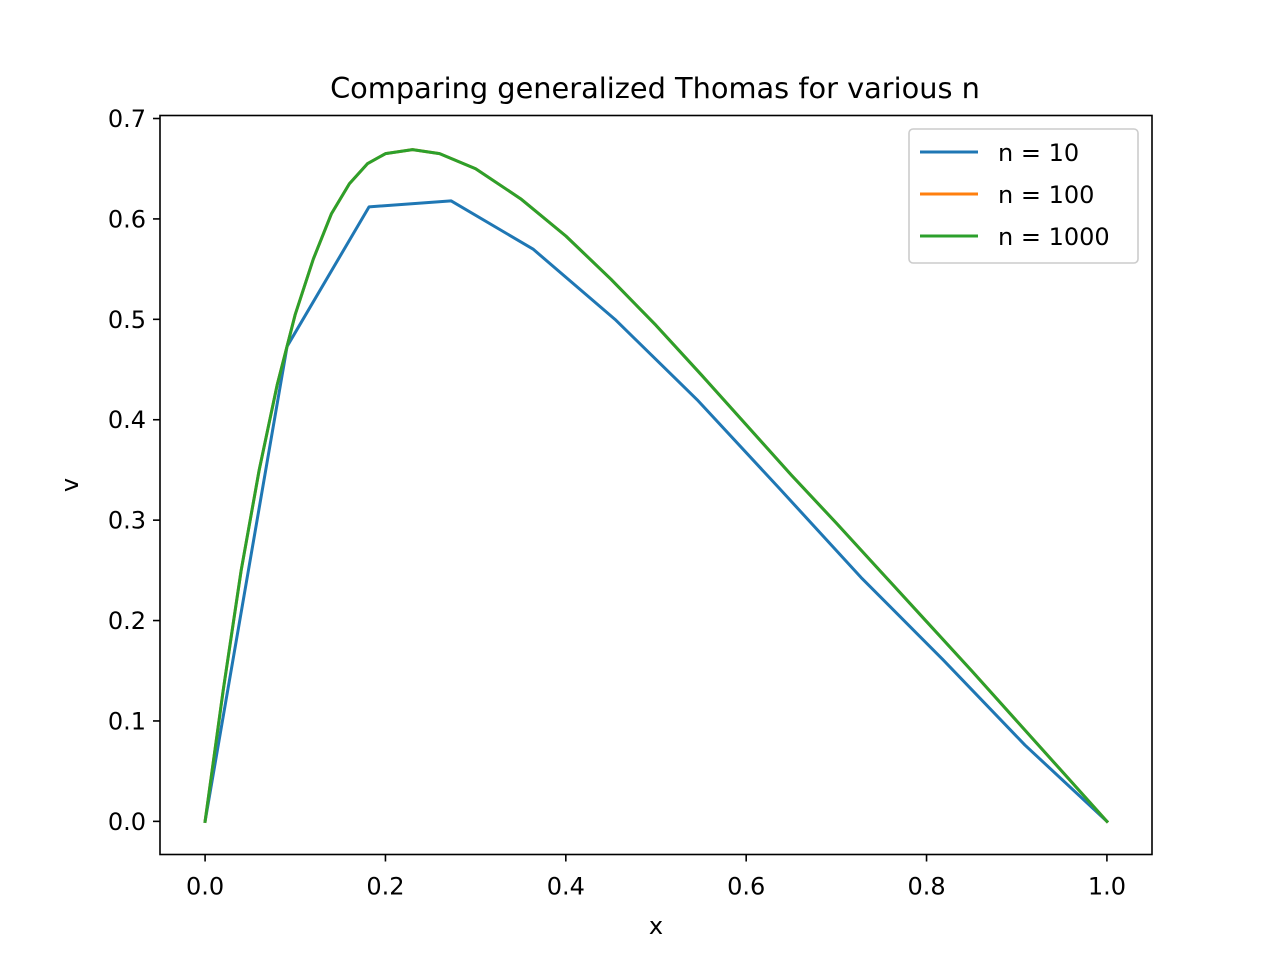  Describe the element at coordinates (127, 320) in the screenshot. I see `y-tick-label: 0.5` at that location.